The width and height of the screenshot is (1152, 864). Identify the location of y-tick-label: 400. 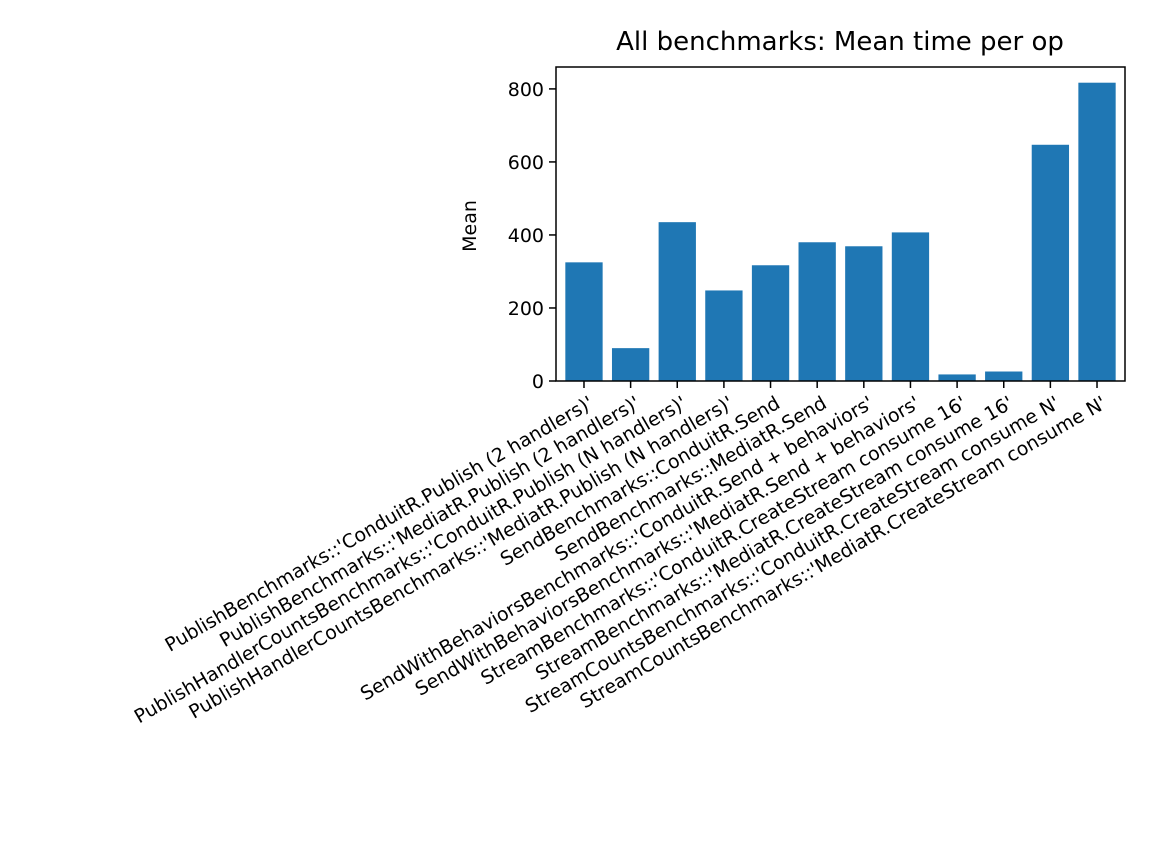
(526, 236).